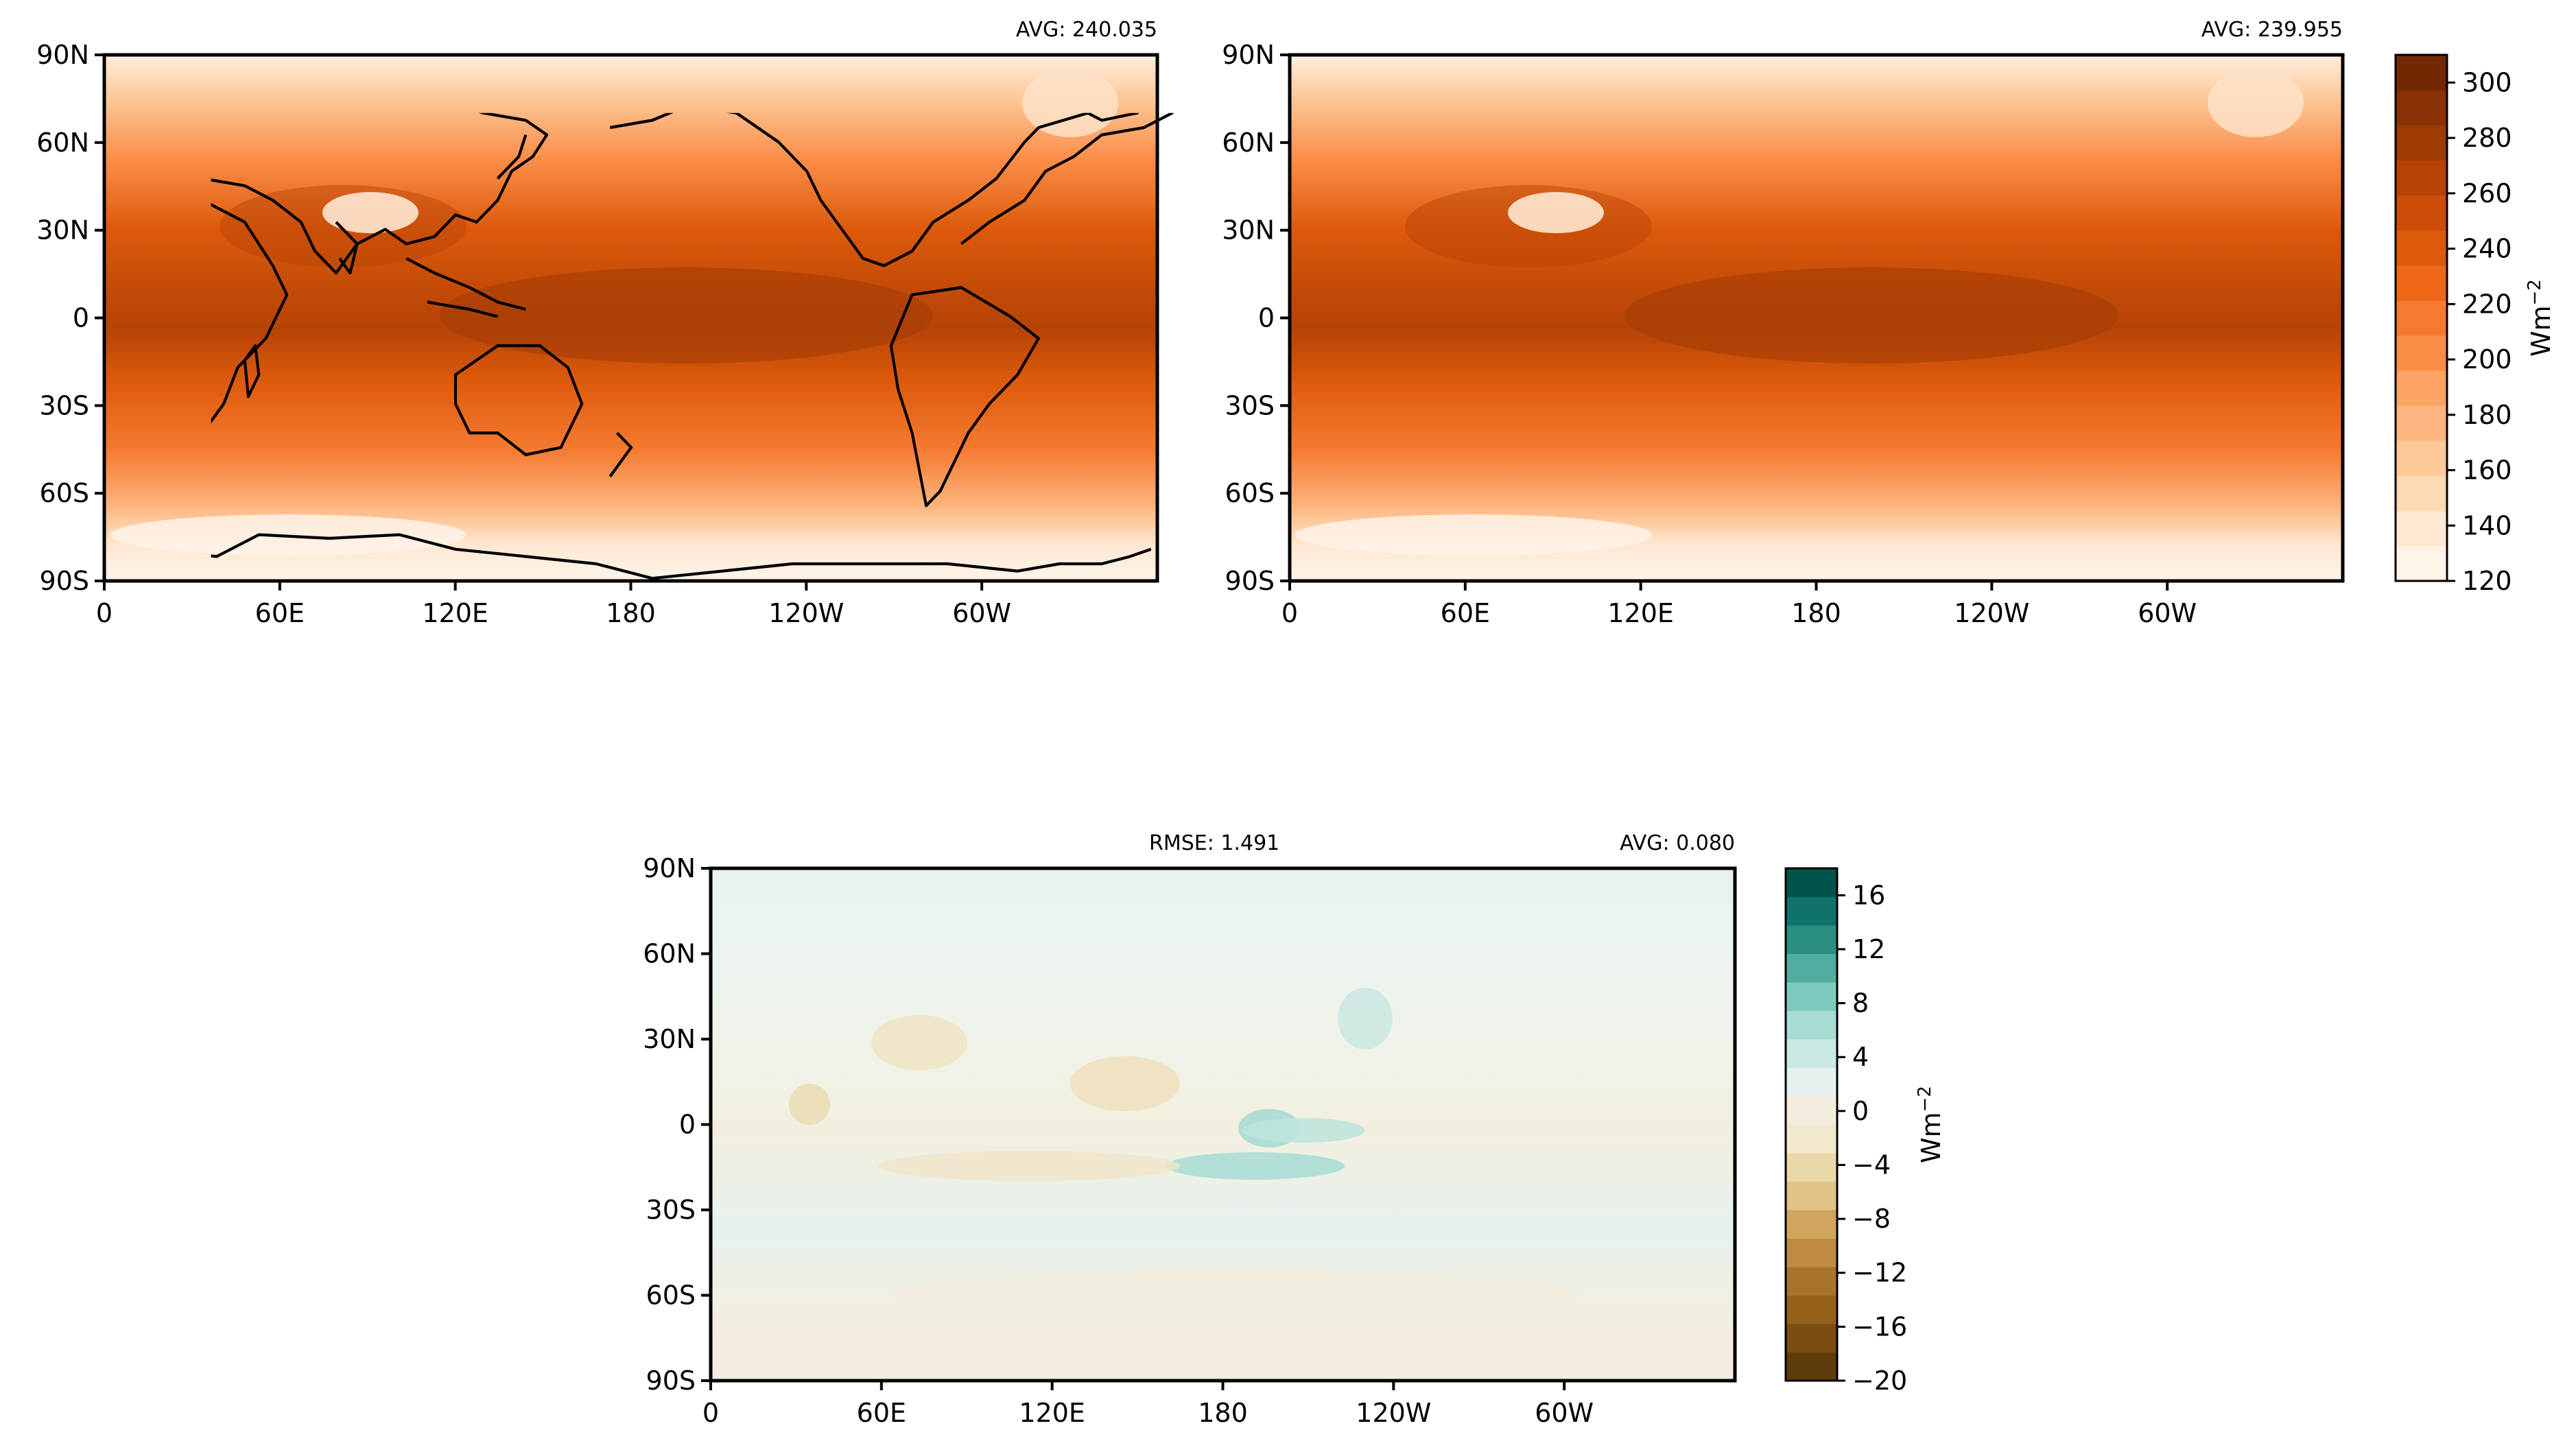 The image size is (2576, 1452). Describe the element at coordinates (671, 1296) in the screenshot. I see `bottom-lat-label: 60S` at that location.